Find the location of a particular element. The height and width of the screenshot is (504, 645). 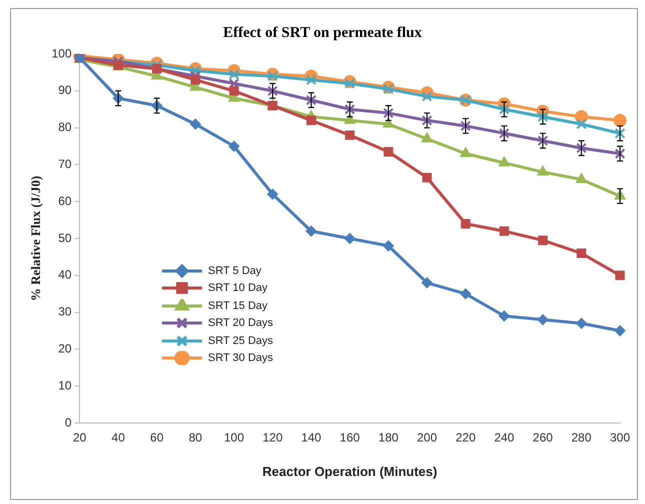

x-tick-label: 280 is located at coordinates (581, 437).